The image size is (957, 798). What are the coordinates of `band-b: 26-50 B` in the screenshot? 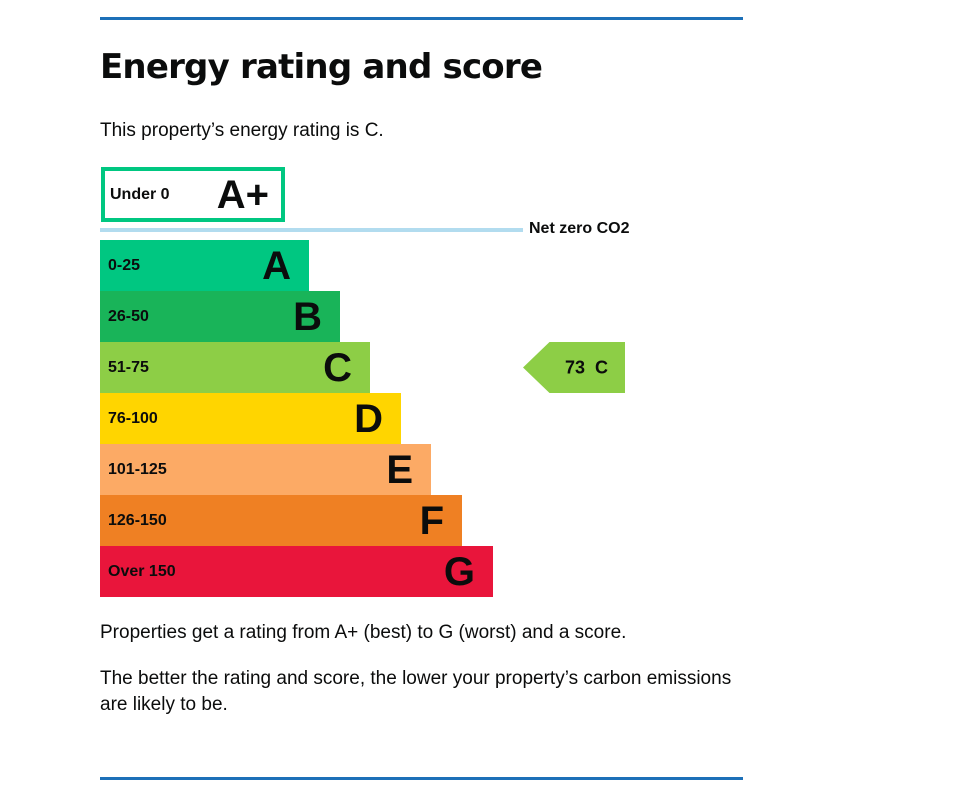 It's located at (220, 316).